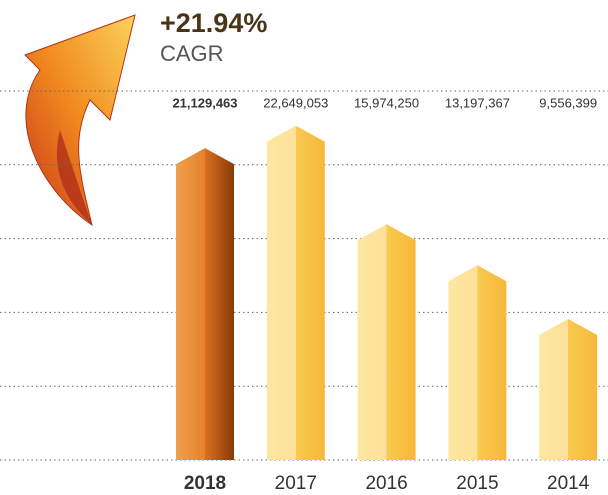 This screenshot has height=495, width=608. I want to click on x-tick-label: 2016, so click(386, 483).